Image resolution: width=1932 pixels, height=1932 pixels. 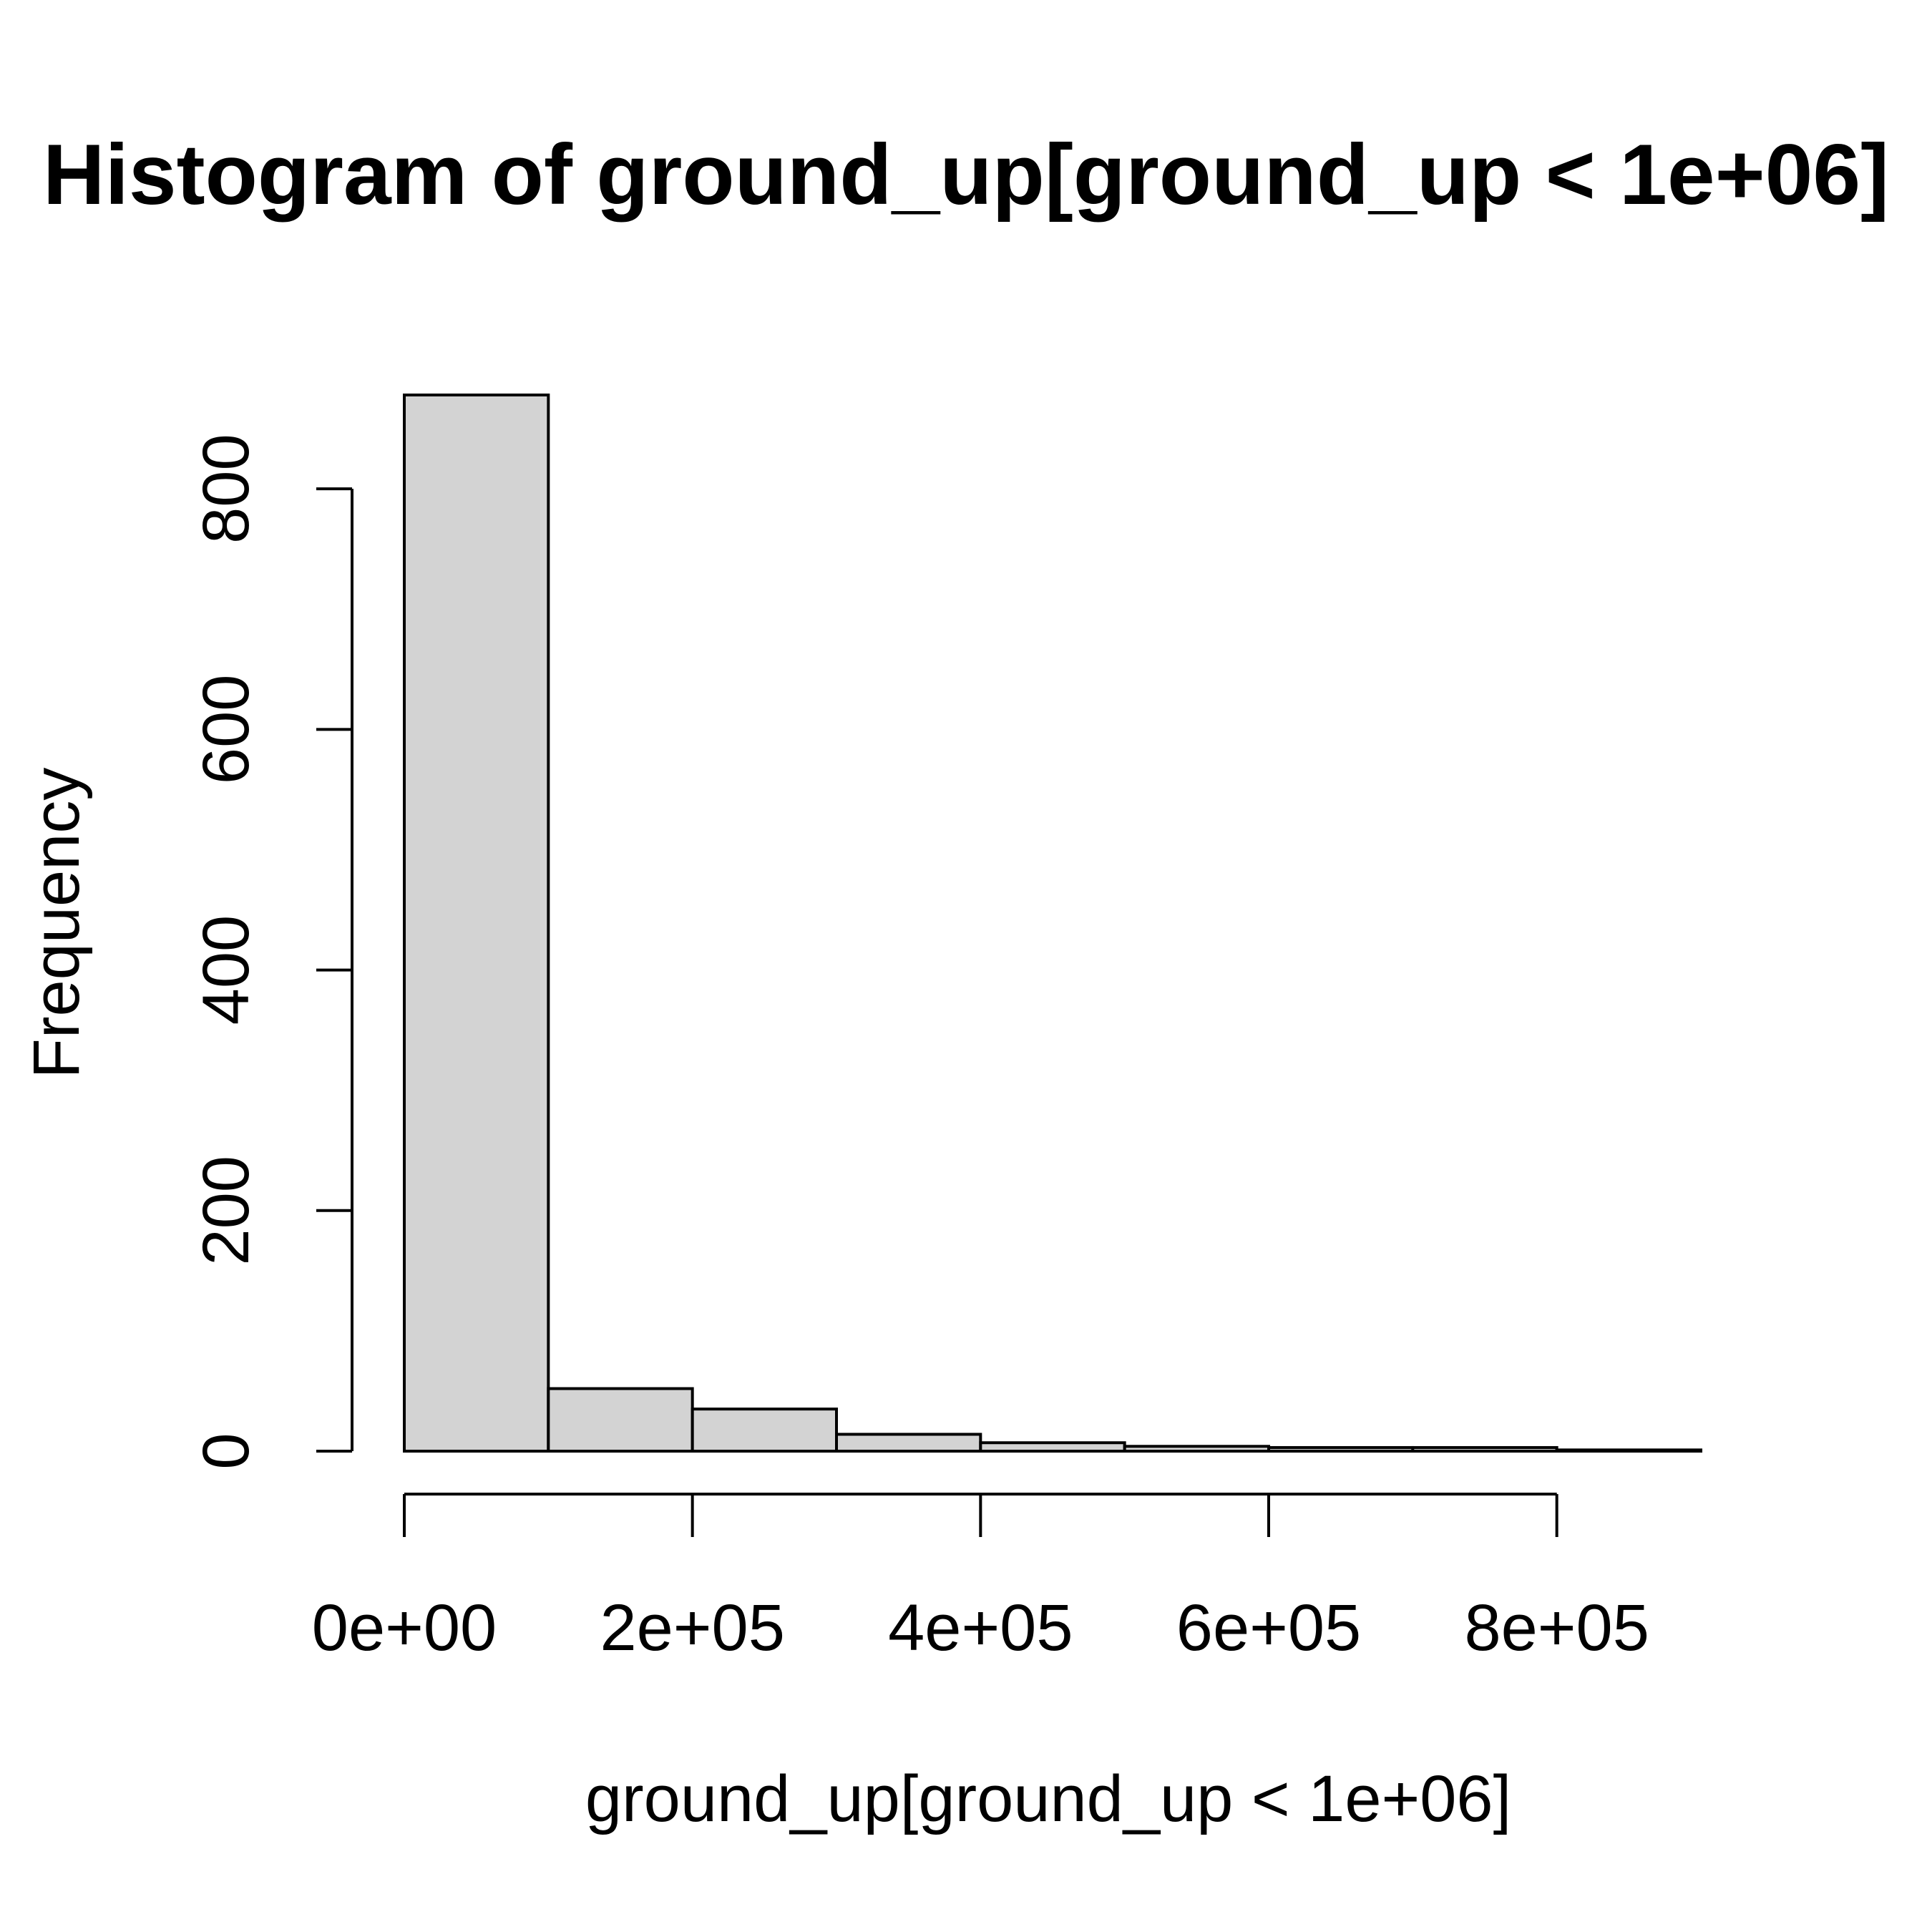 What do you see at coordinates (404, 1627) in the screenshot?
I see `x-tick-label-0: 0e+00` at bounding box center [404, 1627].